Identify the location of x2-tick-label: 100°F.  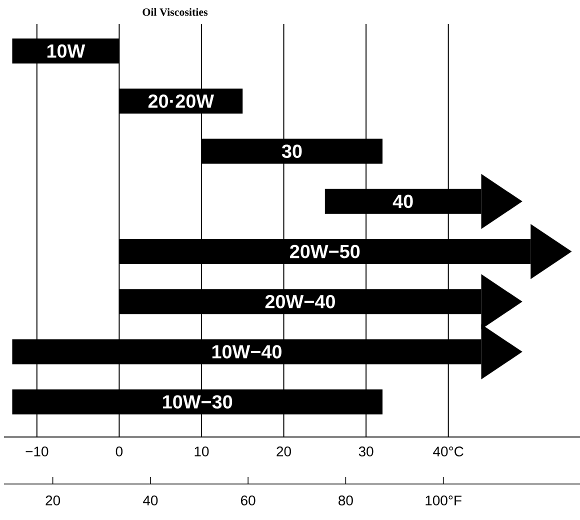
(444, 501).